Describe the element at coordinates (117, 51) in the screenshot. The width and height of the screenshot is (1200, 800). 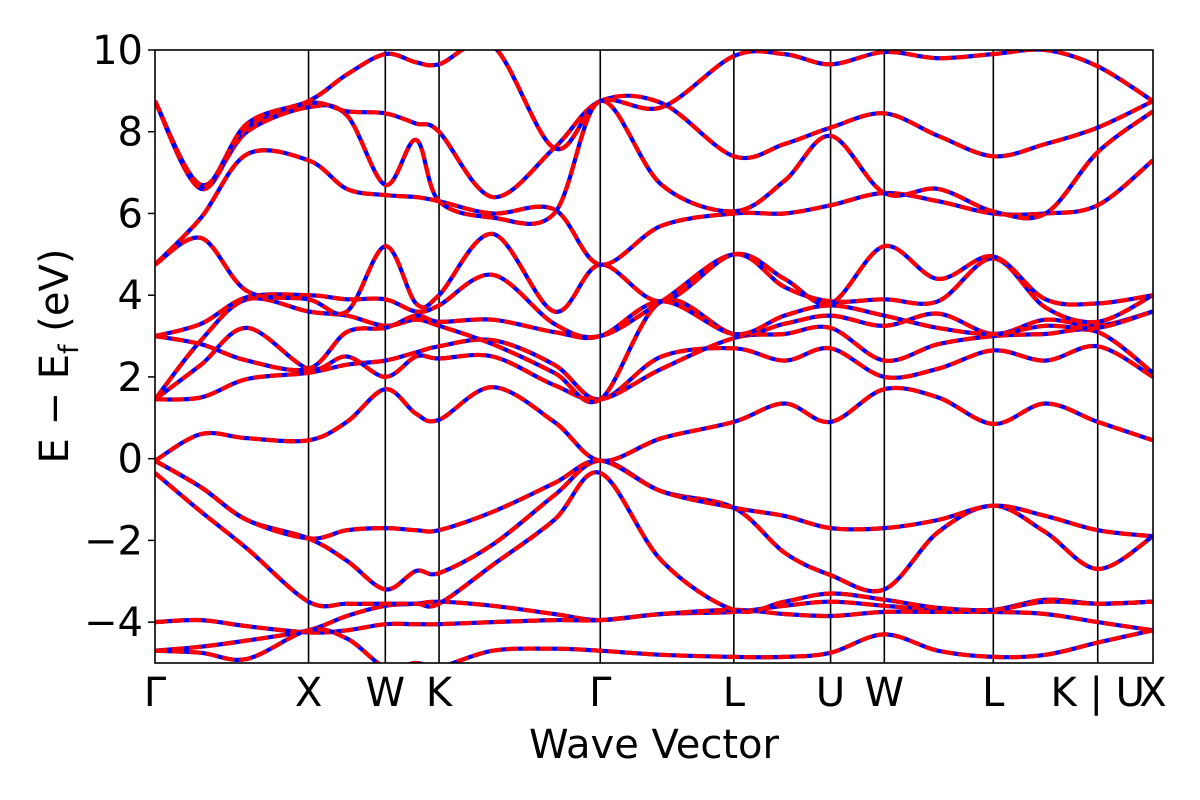
I see `y-tick-label-7: 10` at that location.